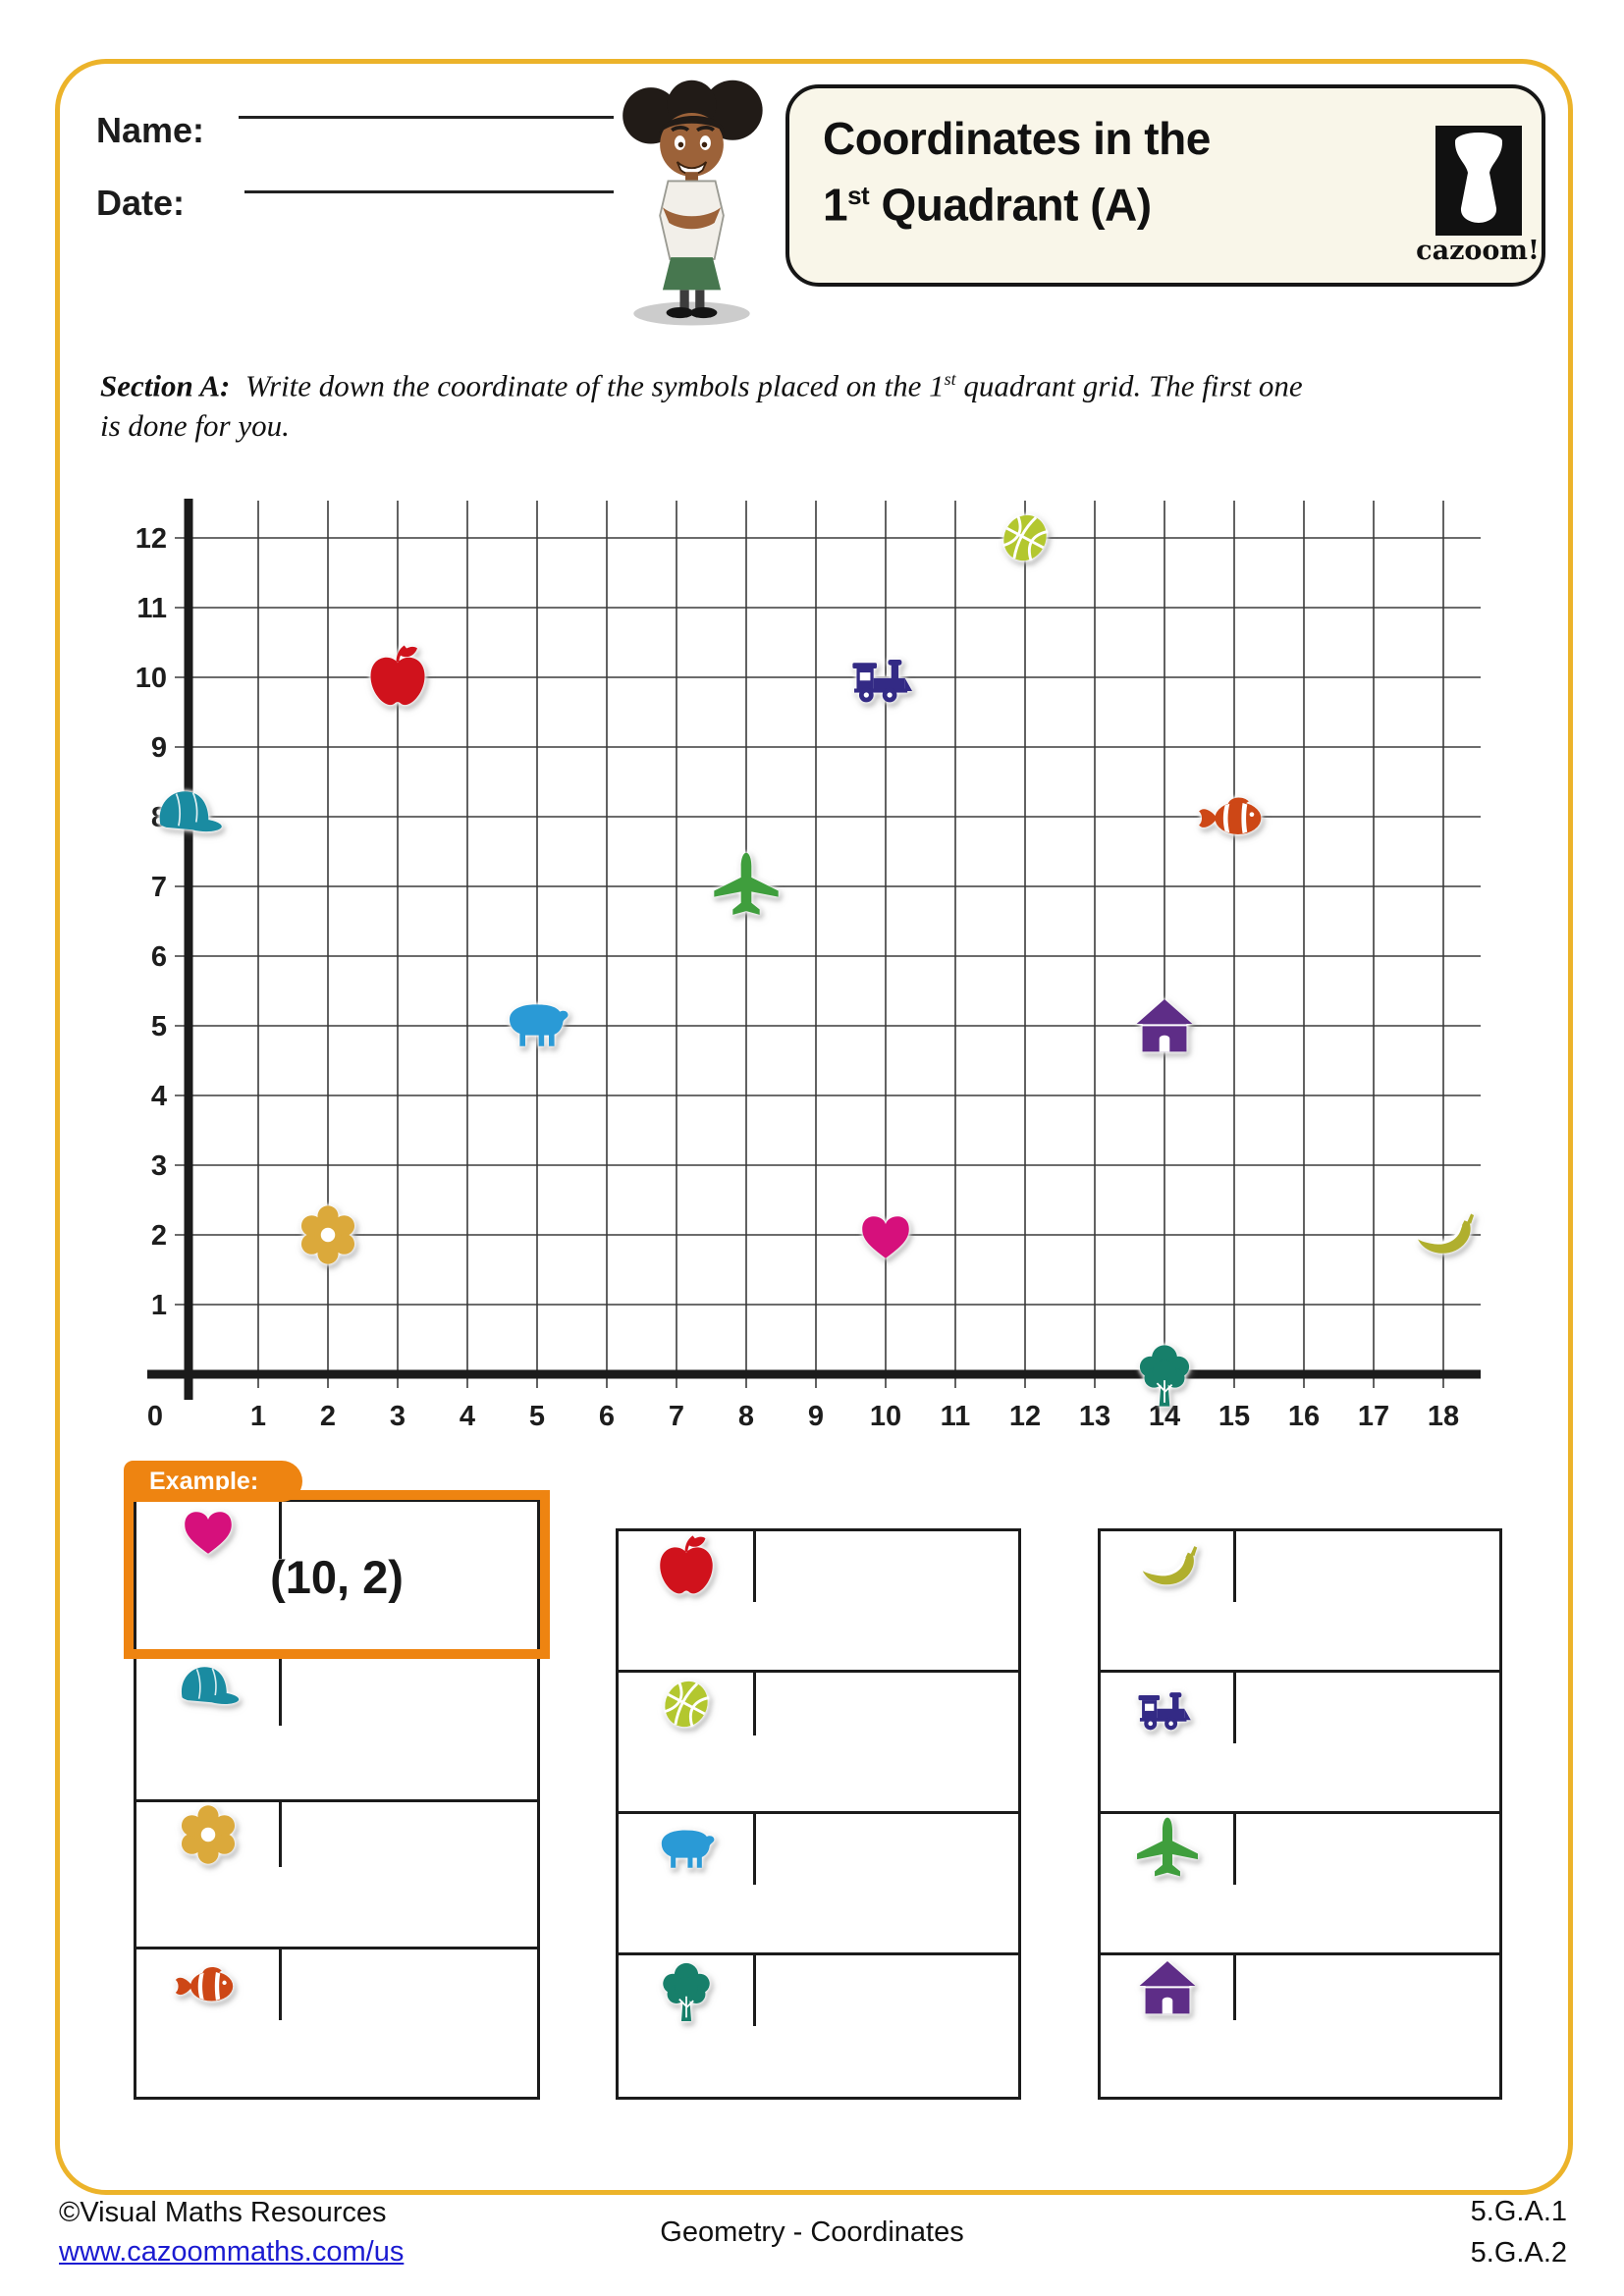  I want to click on y-tick-label: 4, so click(159, 1096).